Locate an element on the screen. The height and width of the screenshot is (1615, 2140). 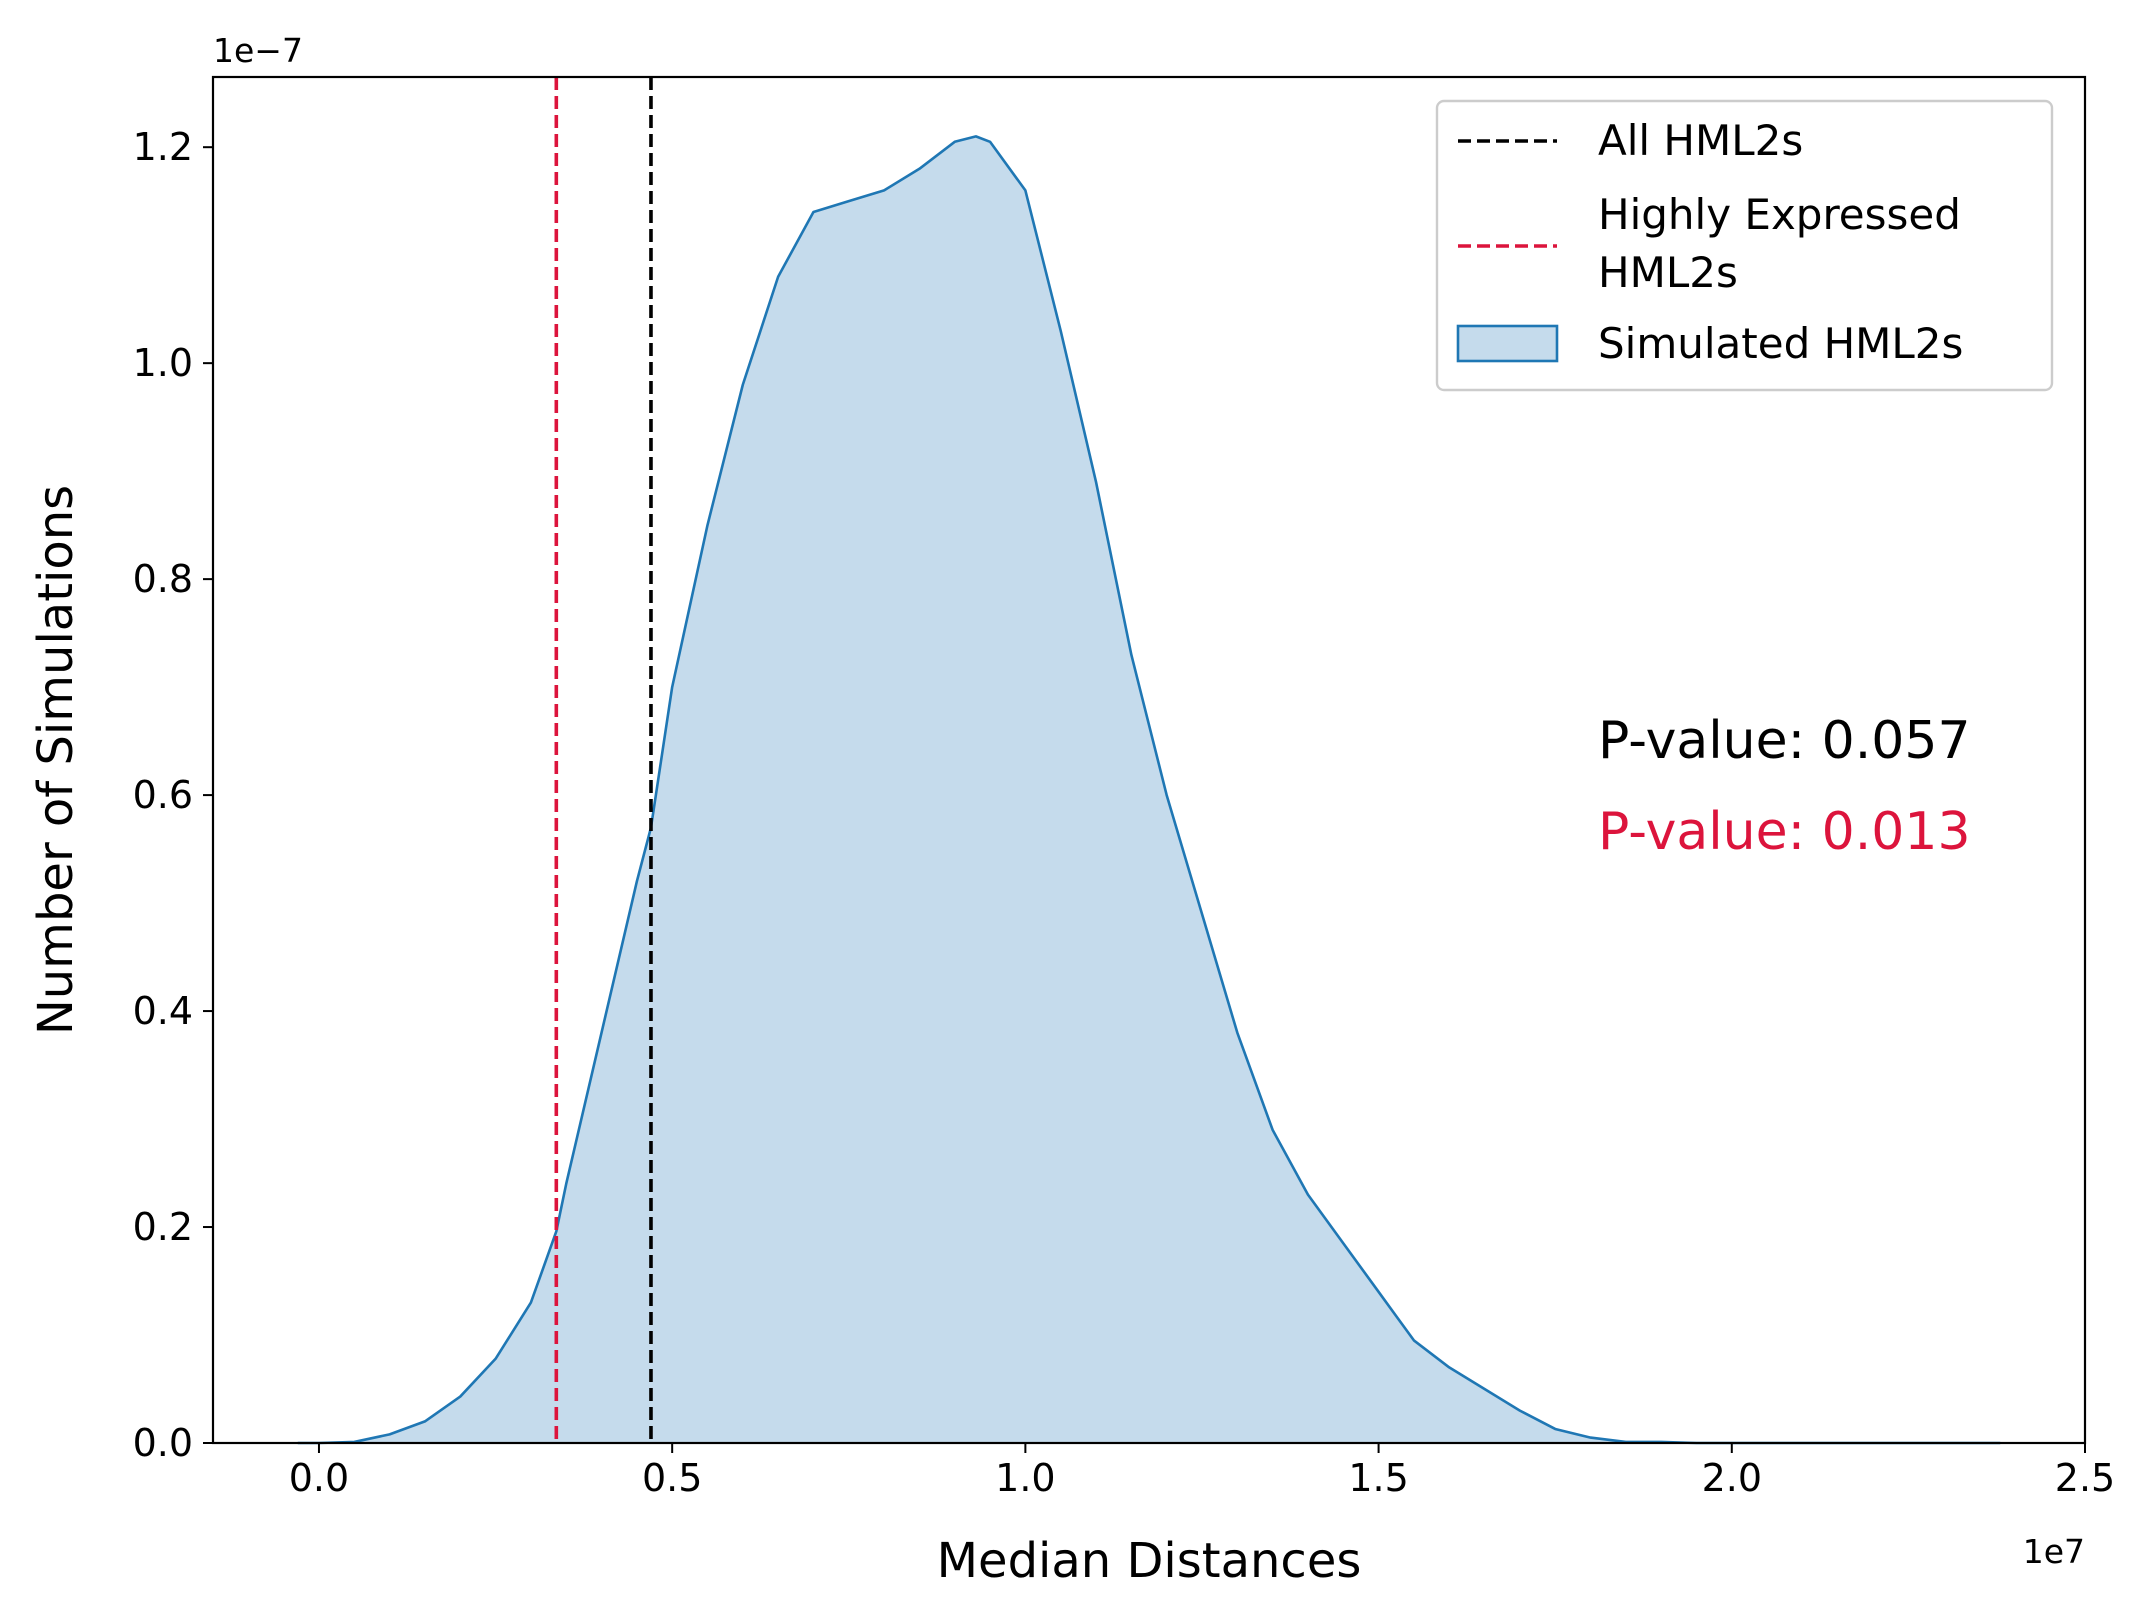
y-tick-label: 0.2 is located at coordinates (163, 1227).